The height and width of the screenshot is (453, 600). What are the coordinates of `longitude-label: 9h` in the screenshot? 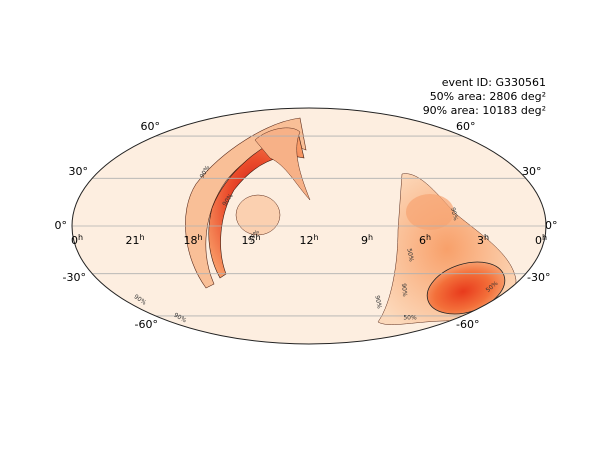 It's located at (367, 240).